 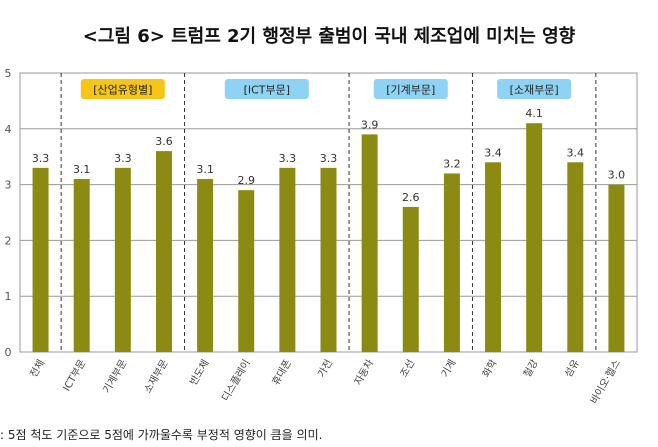 I want to click on group-label: [ICT부문], so click(x=267, y=90).